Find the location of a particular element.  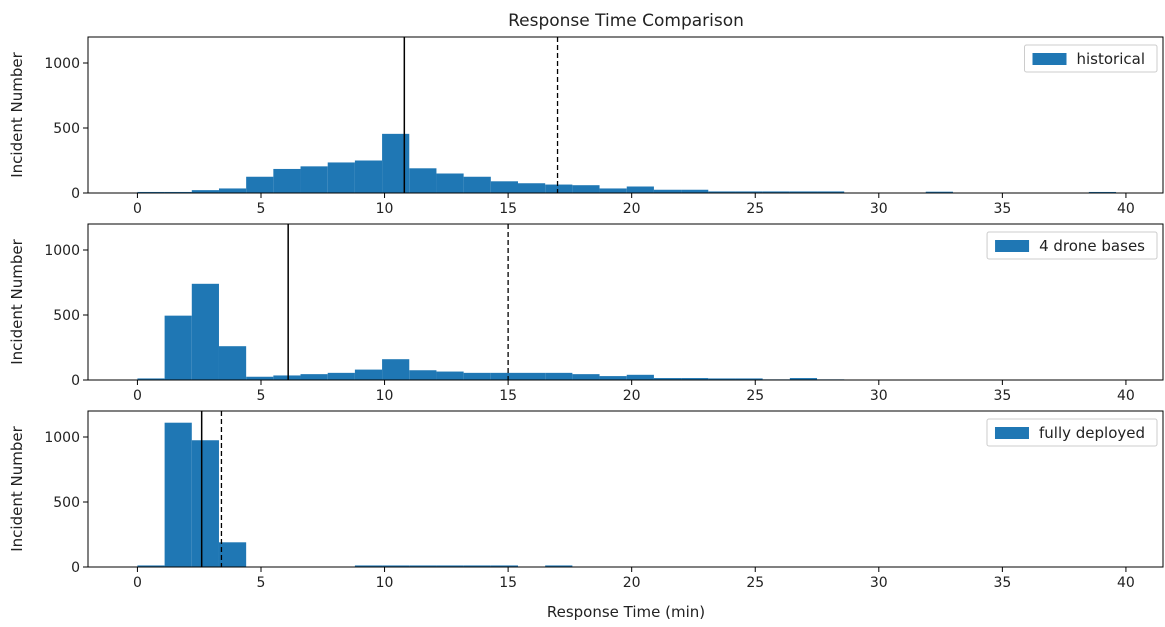

legend: fully deployed is located at coordinates (1072, 432).